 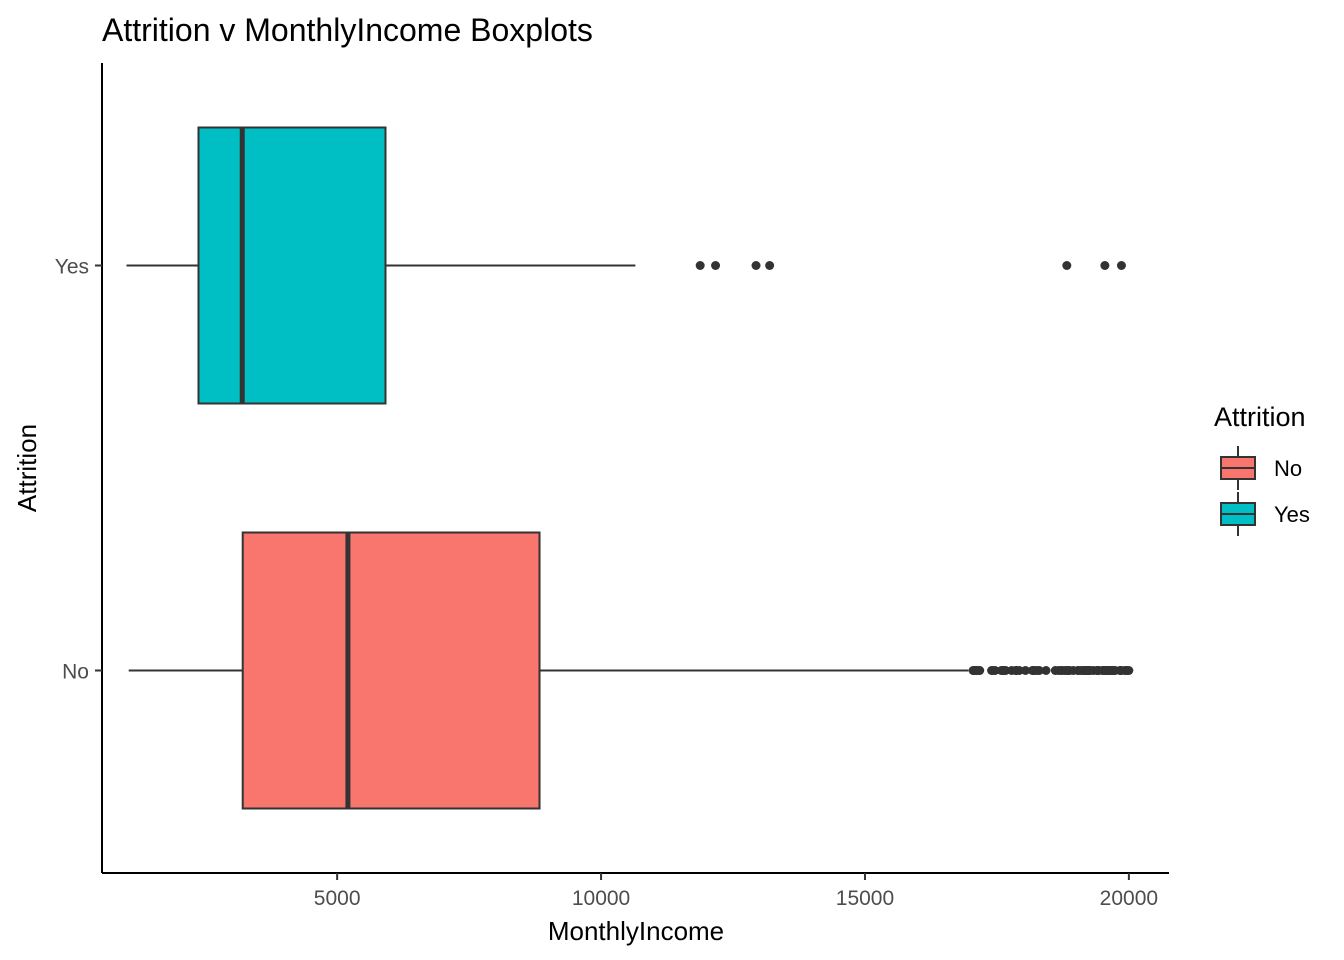 What do you see at coordinates (72, 267) in the screenshot?
I see `y-tick-label: Yes` at bounding box center [72, 267].